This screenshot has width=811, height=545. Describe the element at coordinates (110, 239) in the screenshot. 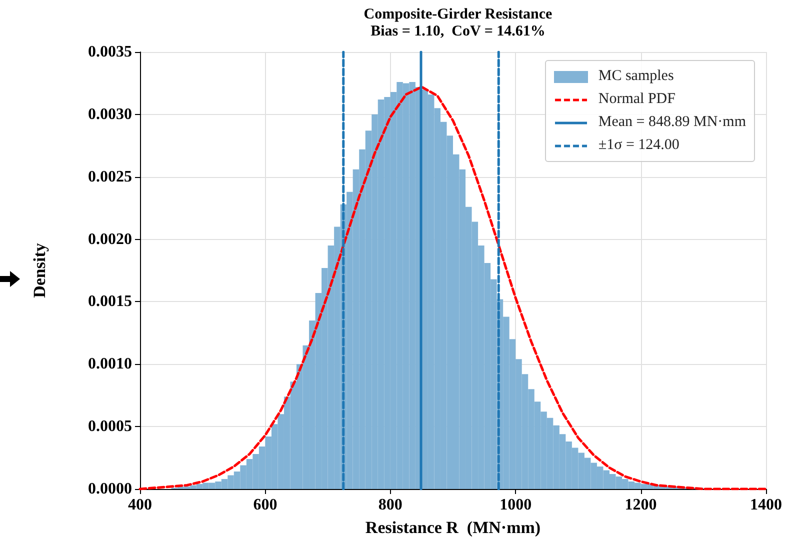

I see `y-tick-label: 0.0020` at that location.